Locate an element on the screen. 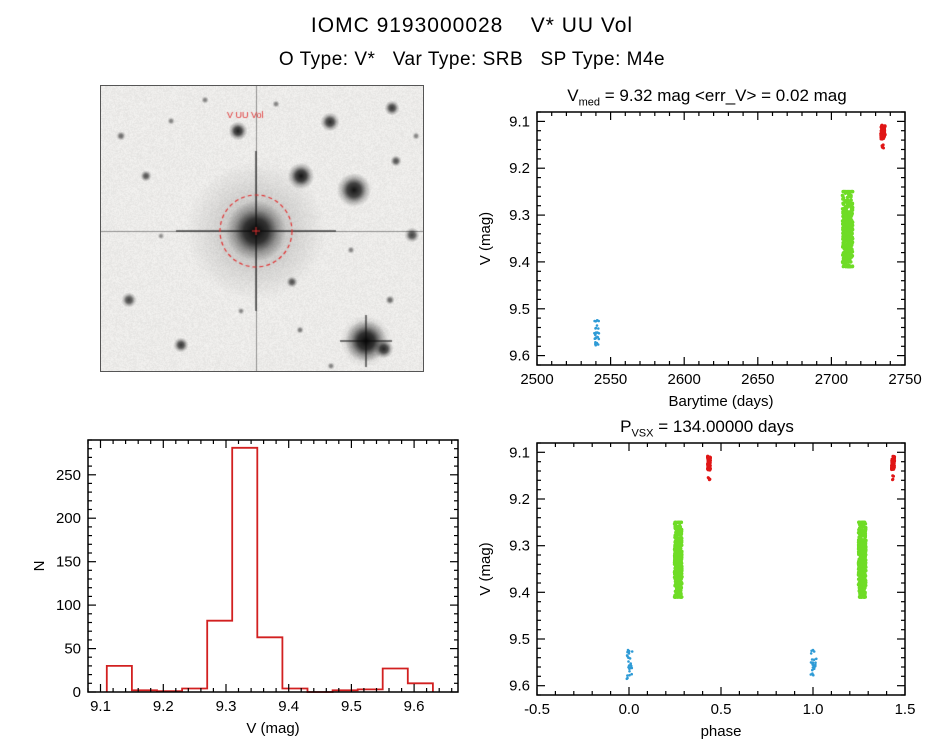 This screenshot has height=747, width=944. page-subtitle: O Type: V* Var Type: SRB SP Type: M4e is located at coordinates (472, 59).